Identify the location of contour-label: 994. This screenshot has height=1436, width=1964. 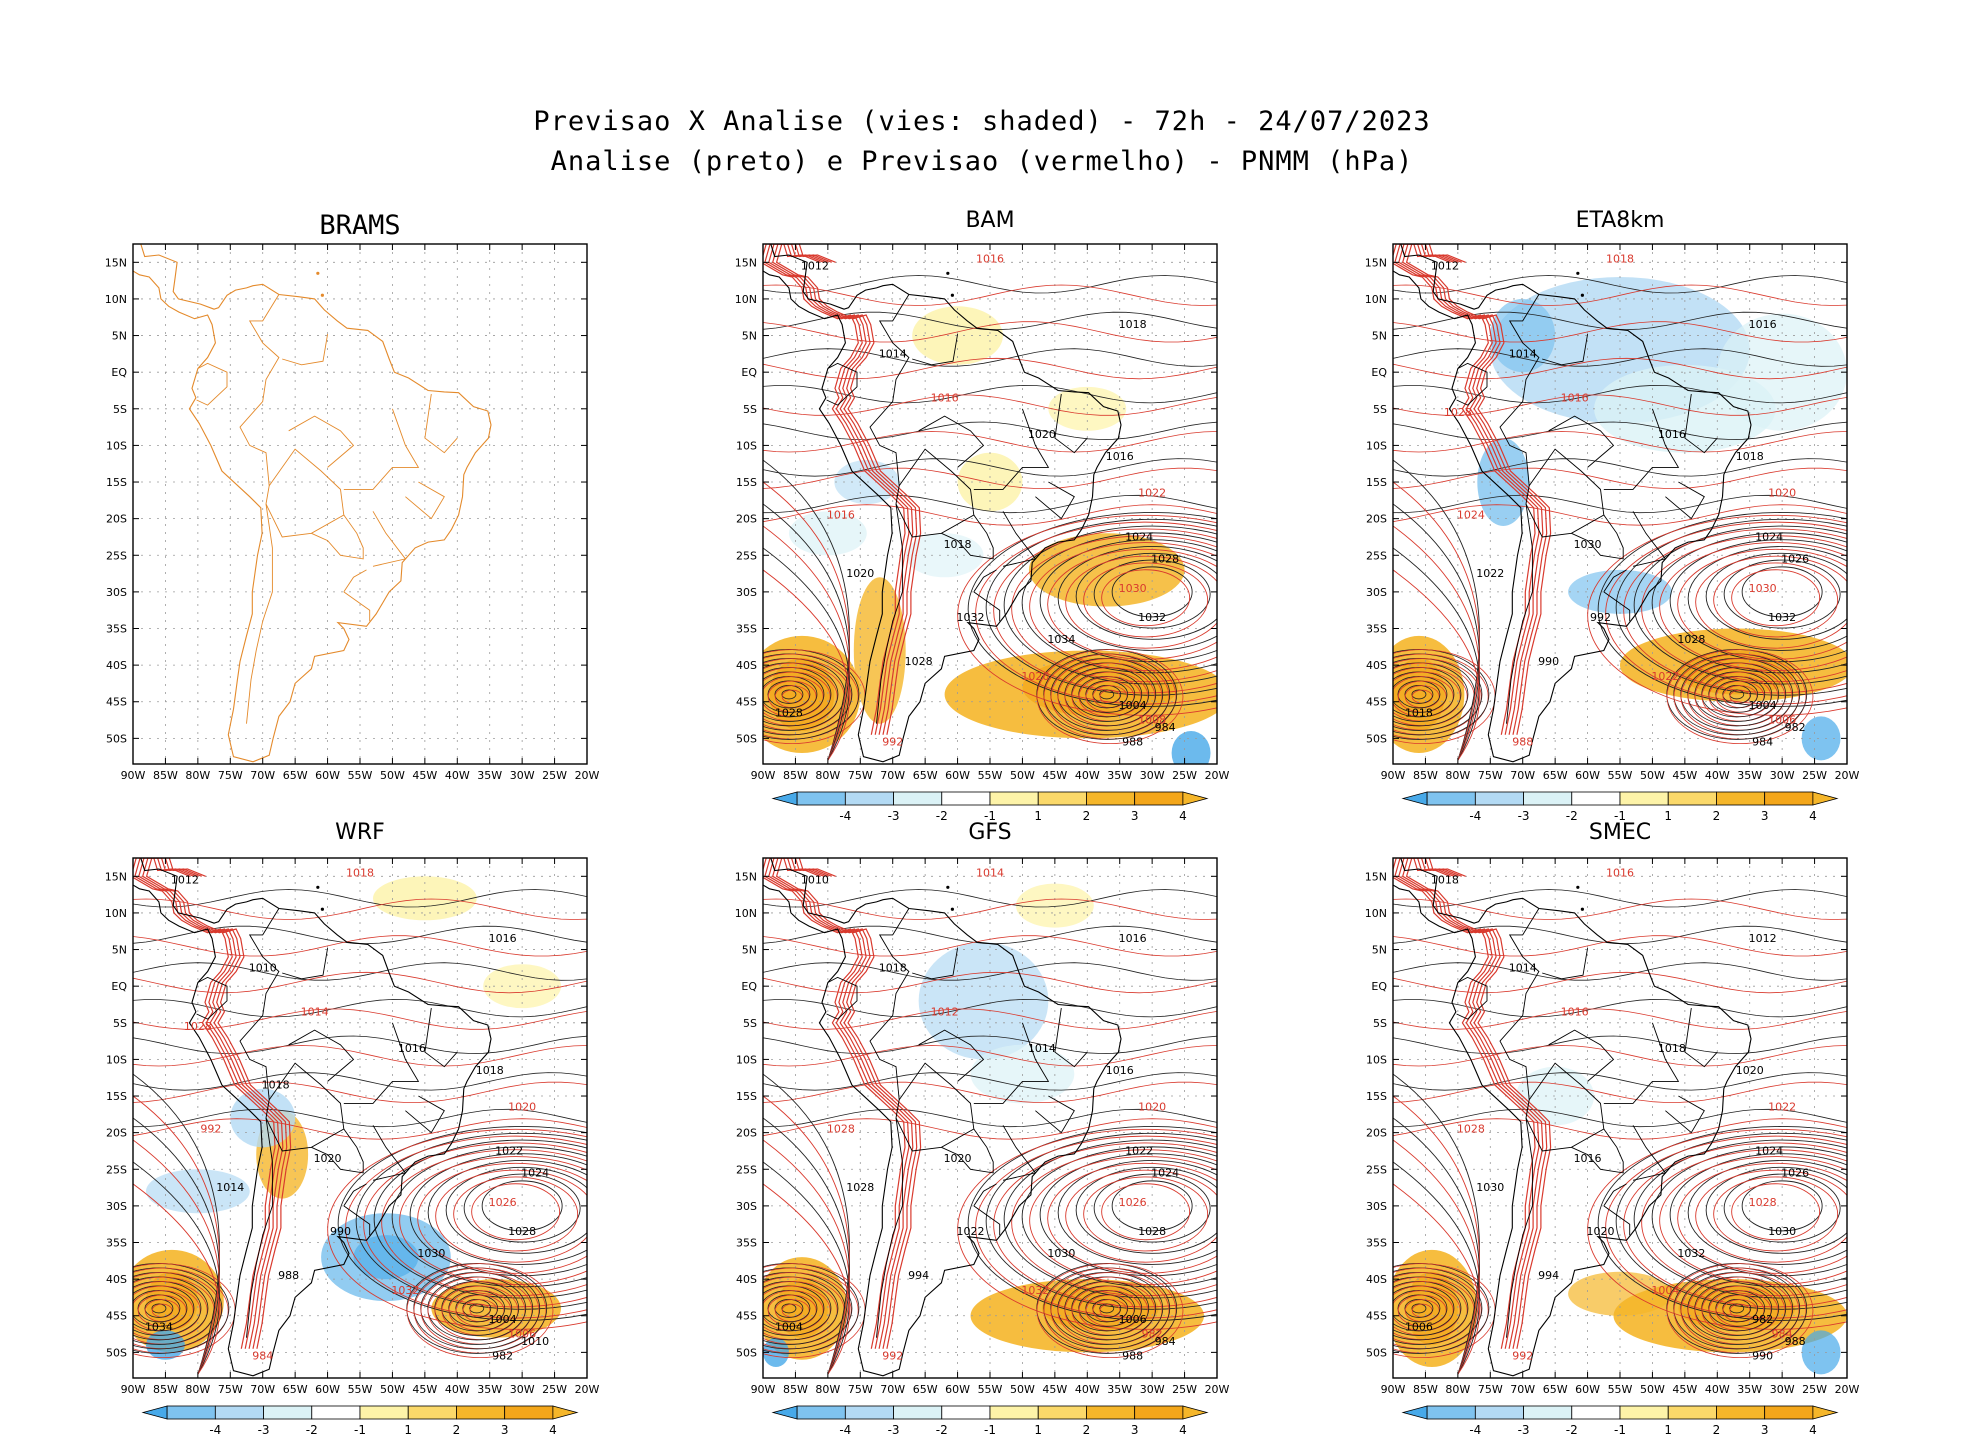
(918, 1275).